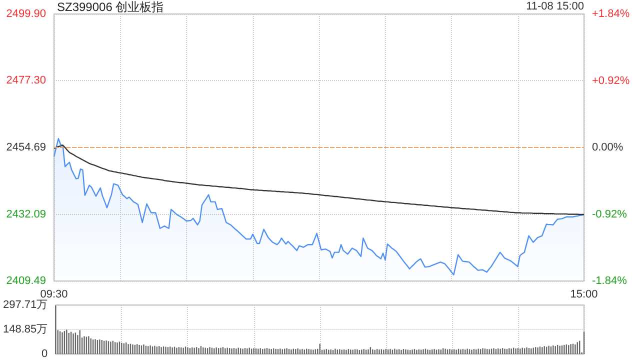 The height and width of the screenshot is (360, 640). I want to click on y-tick-label: 0, so click(45, 354).